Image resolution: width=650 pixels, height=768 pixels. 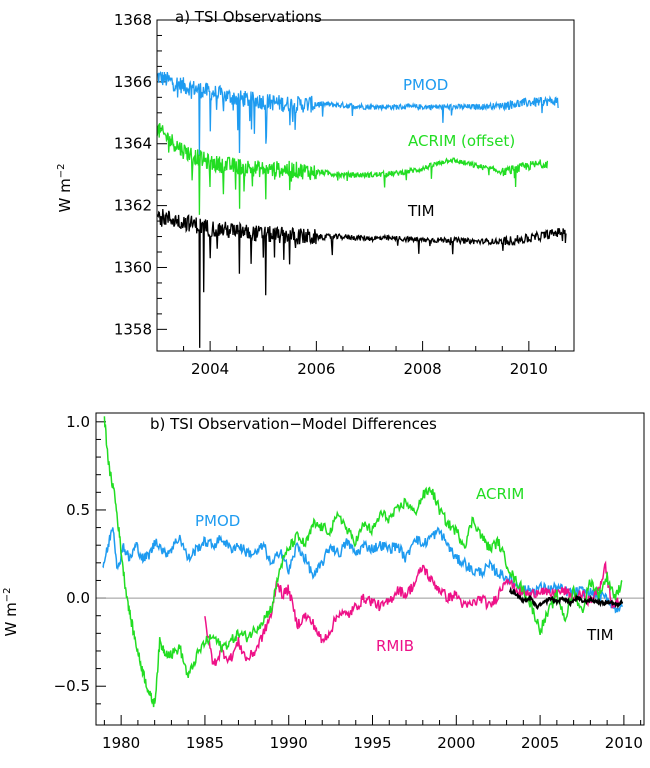 What do you see at coordinates (357, 113) in the screenshot?
I see `panel-a-series-pmod` at bounding box center [357, 113].